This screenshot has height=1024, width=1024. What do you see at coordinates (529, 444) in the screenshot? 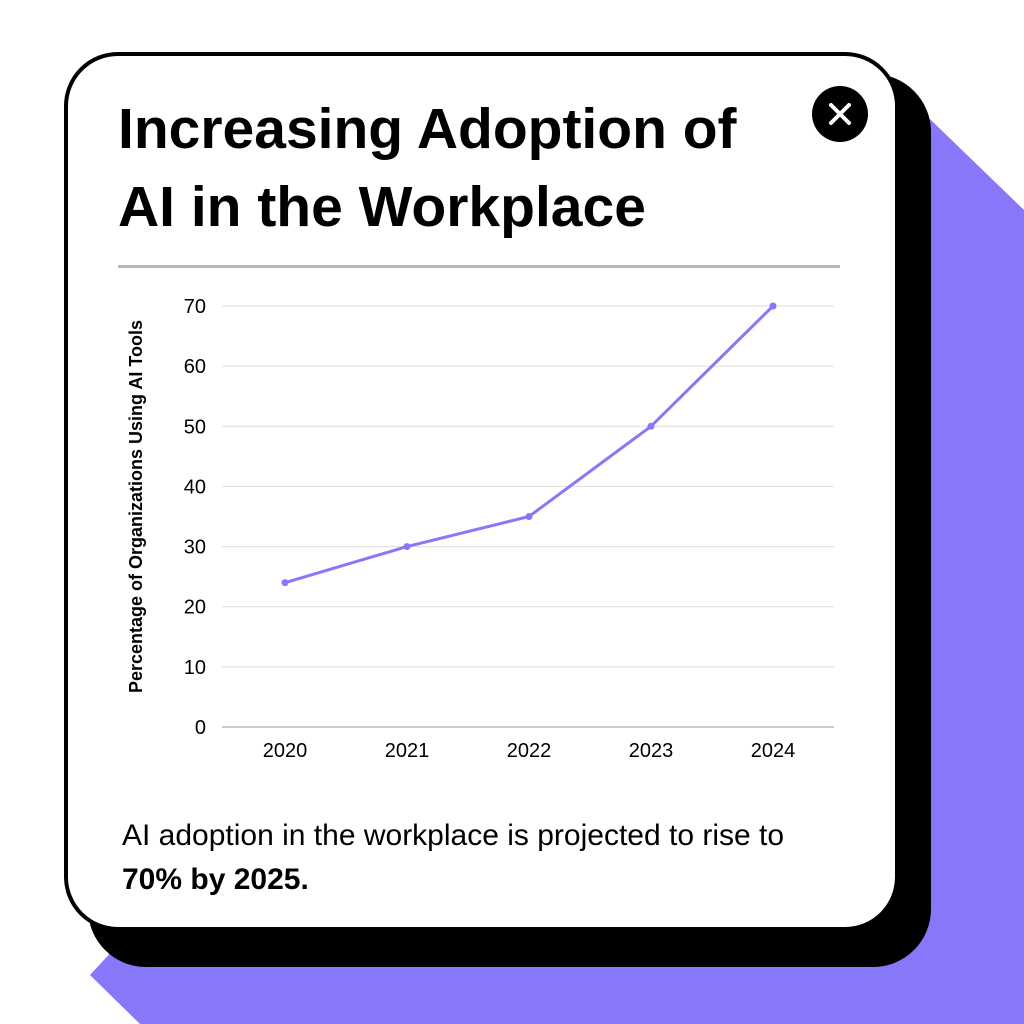
I see `series-line` at bounding box center [529, 444].